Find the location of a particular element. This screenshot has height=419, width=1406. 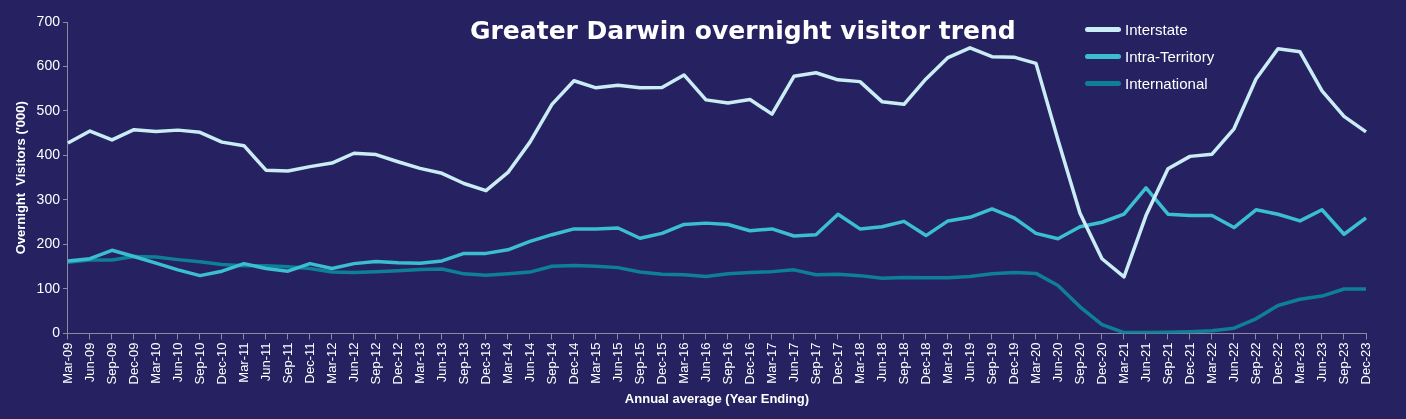

x-tick-label: Sep-22 is located at coordinates (1255, 363).